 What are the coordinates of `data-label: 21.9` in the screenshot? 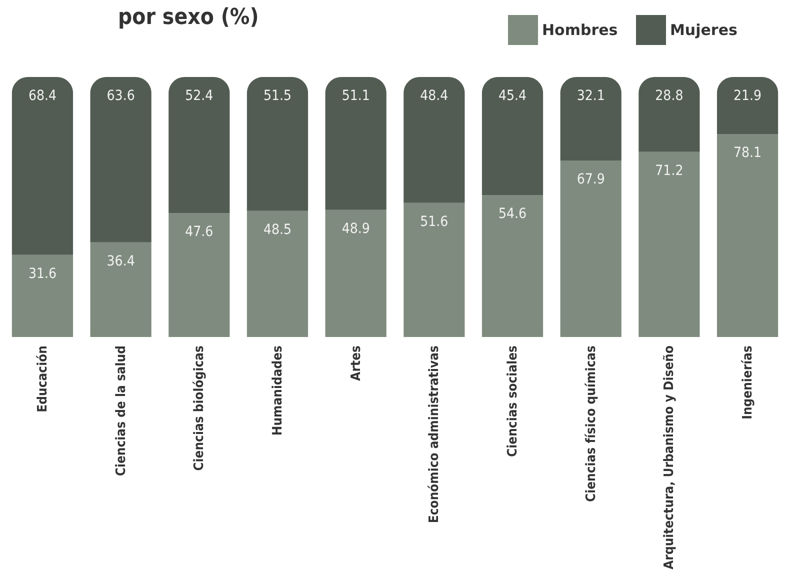 It's located at (748, 96).